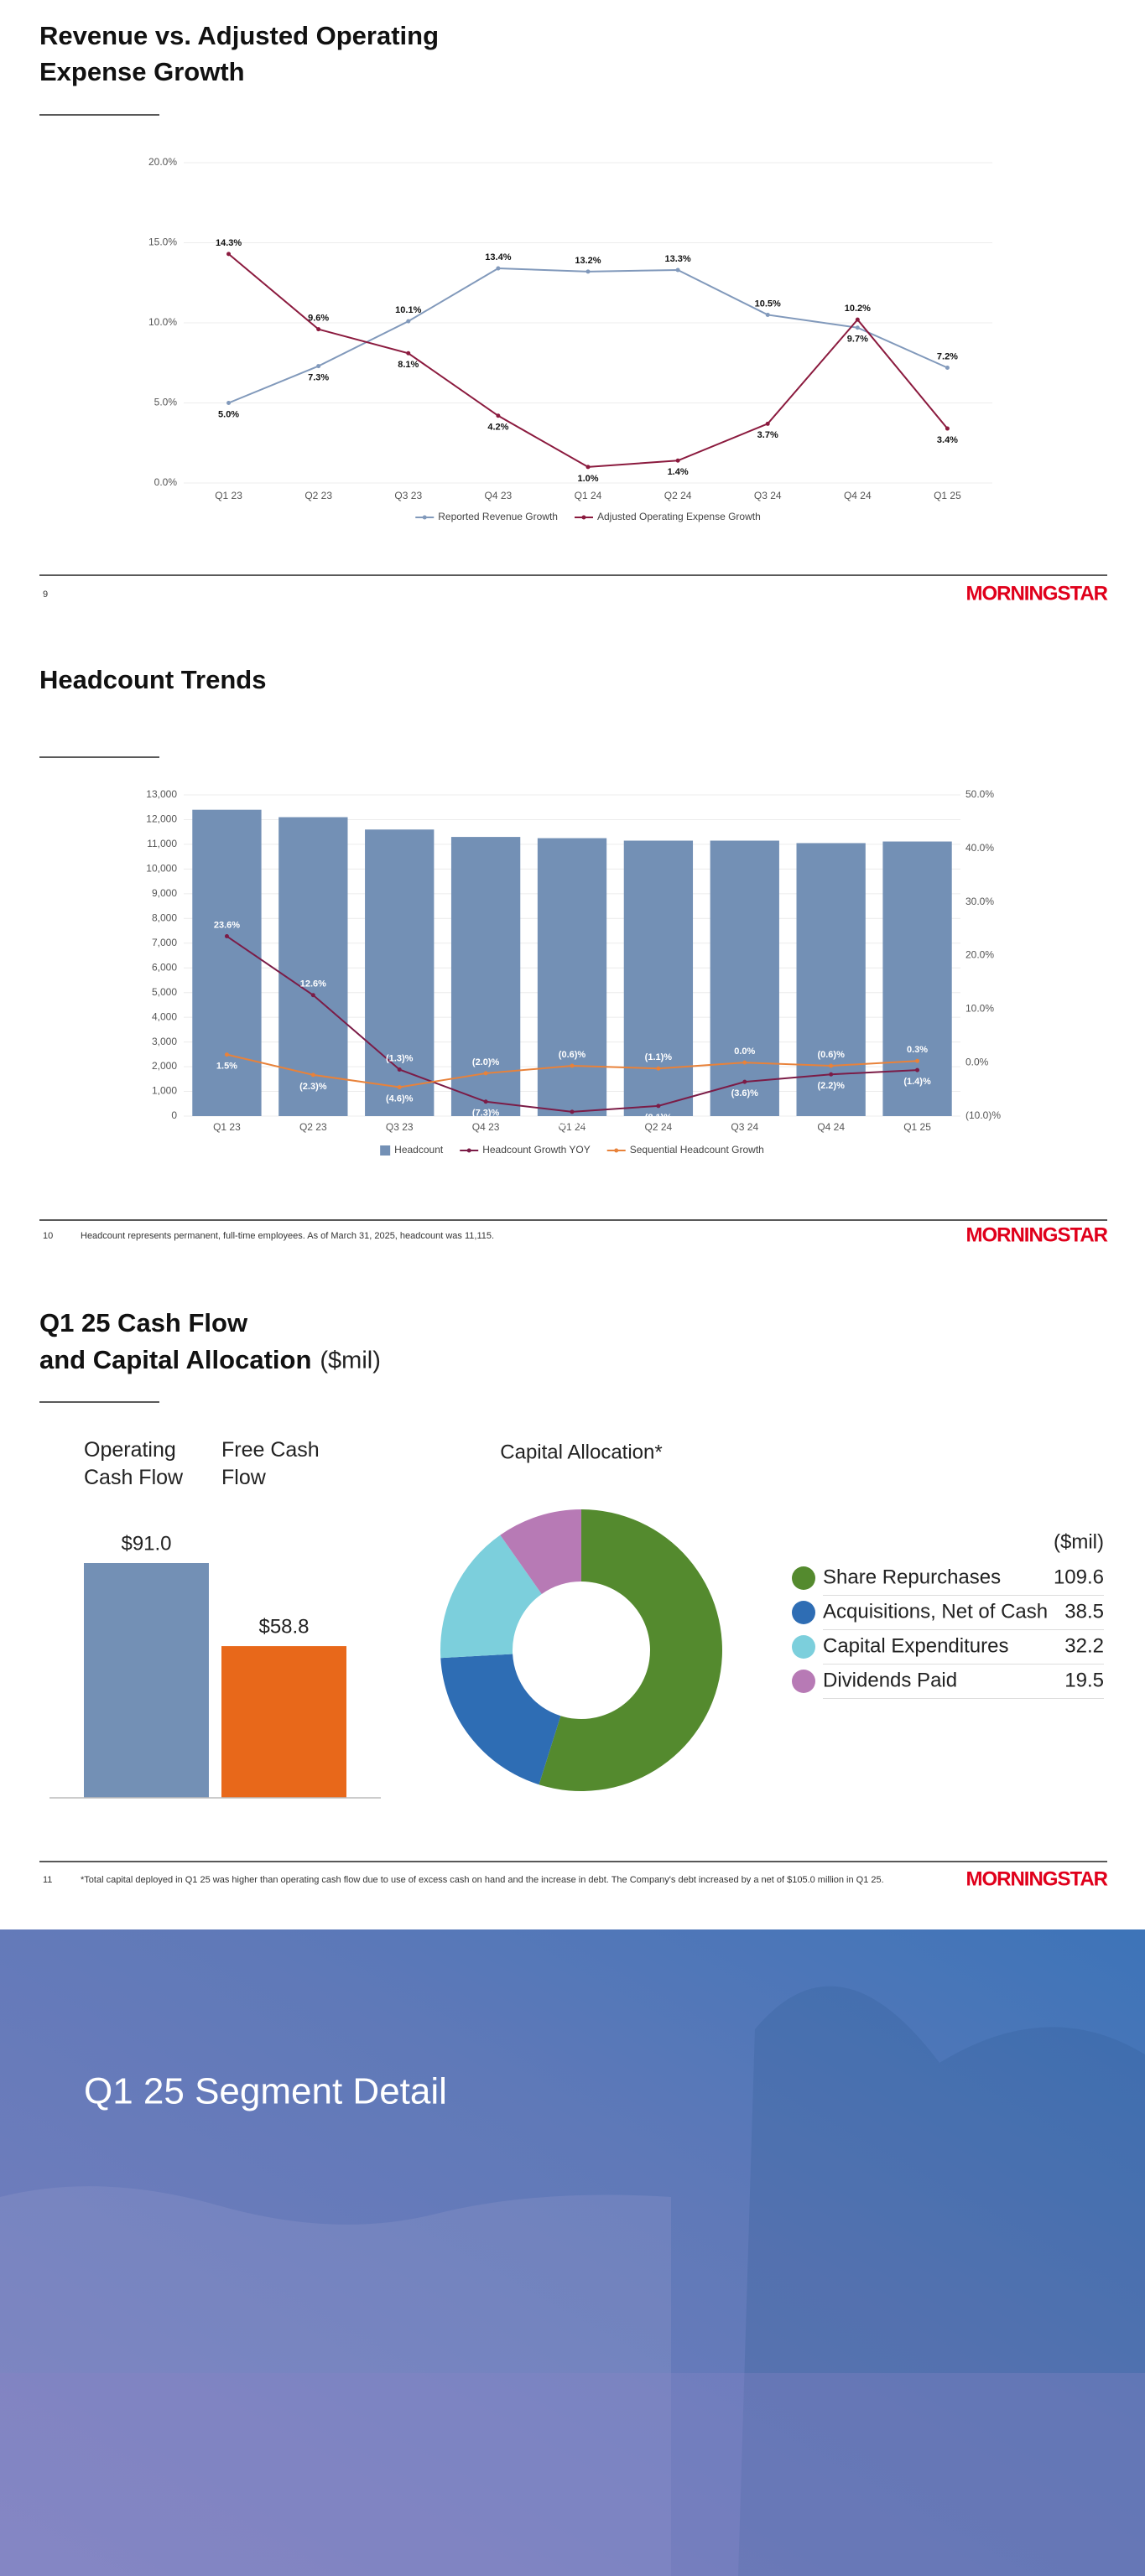  I want to click on y-tick-label: 4,000, so click(164, 1016).